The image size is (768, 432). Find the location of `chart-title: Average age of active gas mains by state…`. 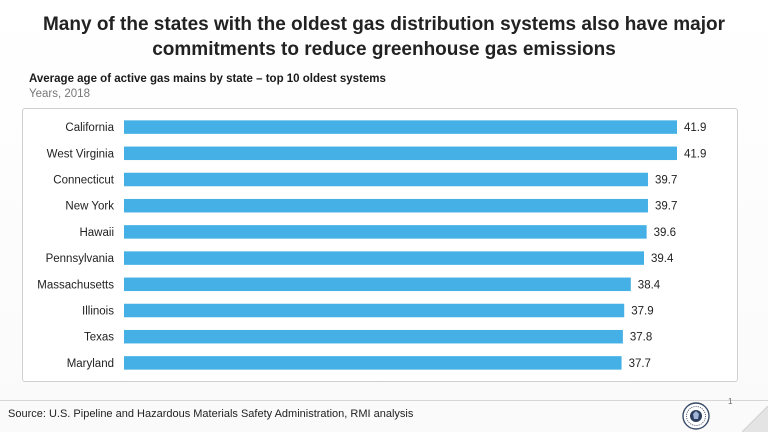

chart-title: Average age of active gas mains by state… is located at coordinates (207, 79).